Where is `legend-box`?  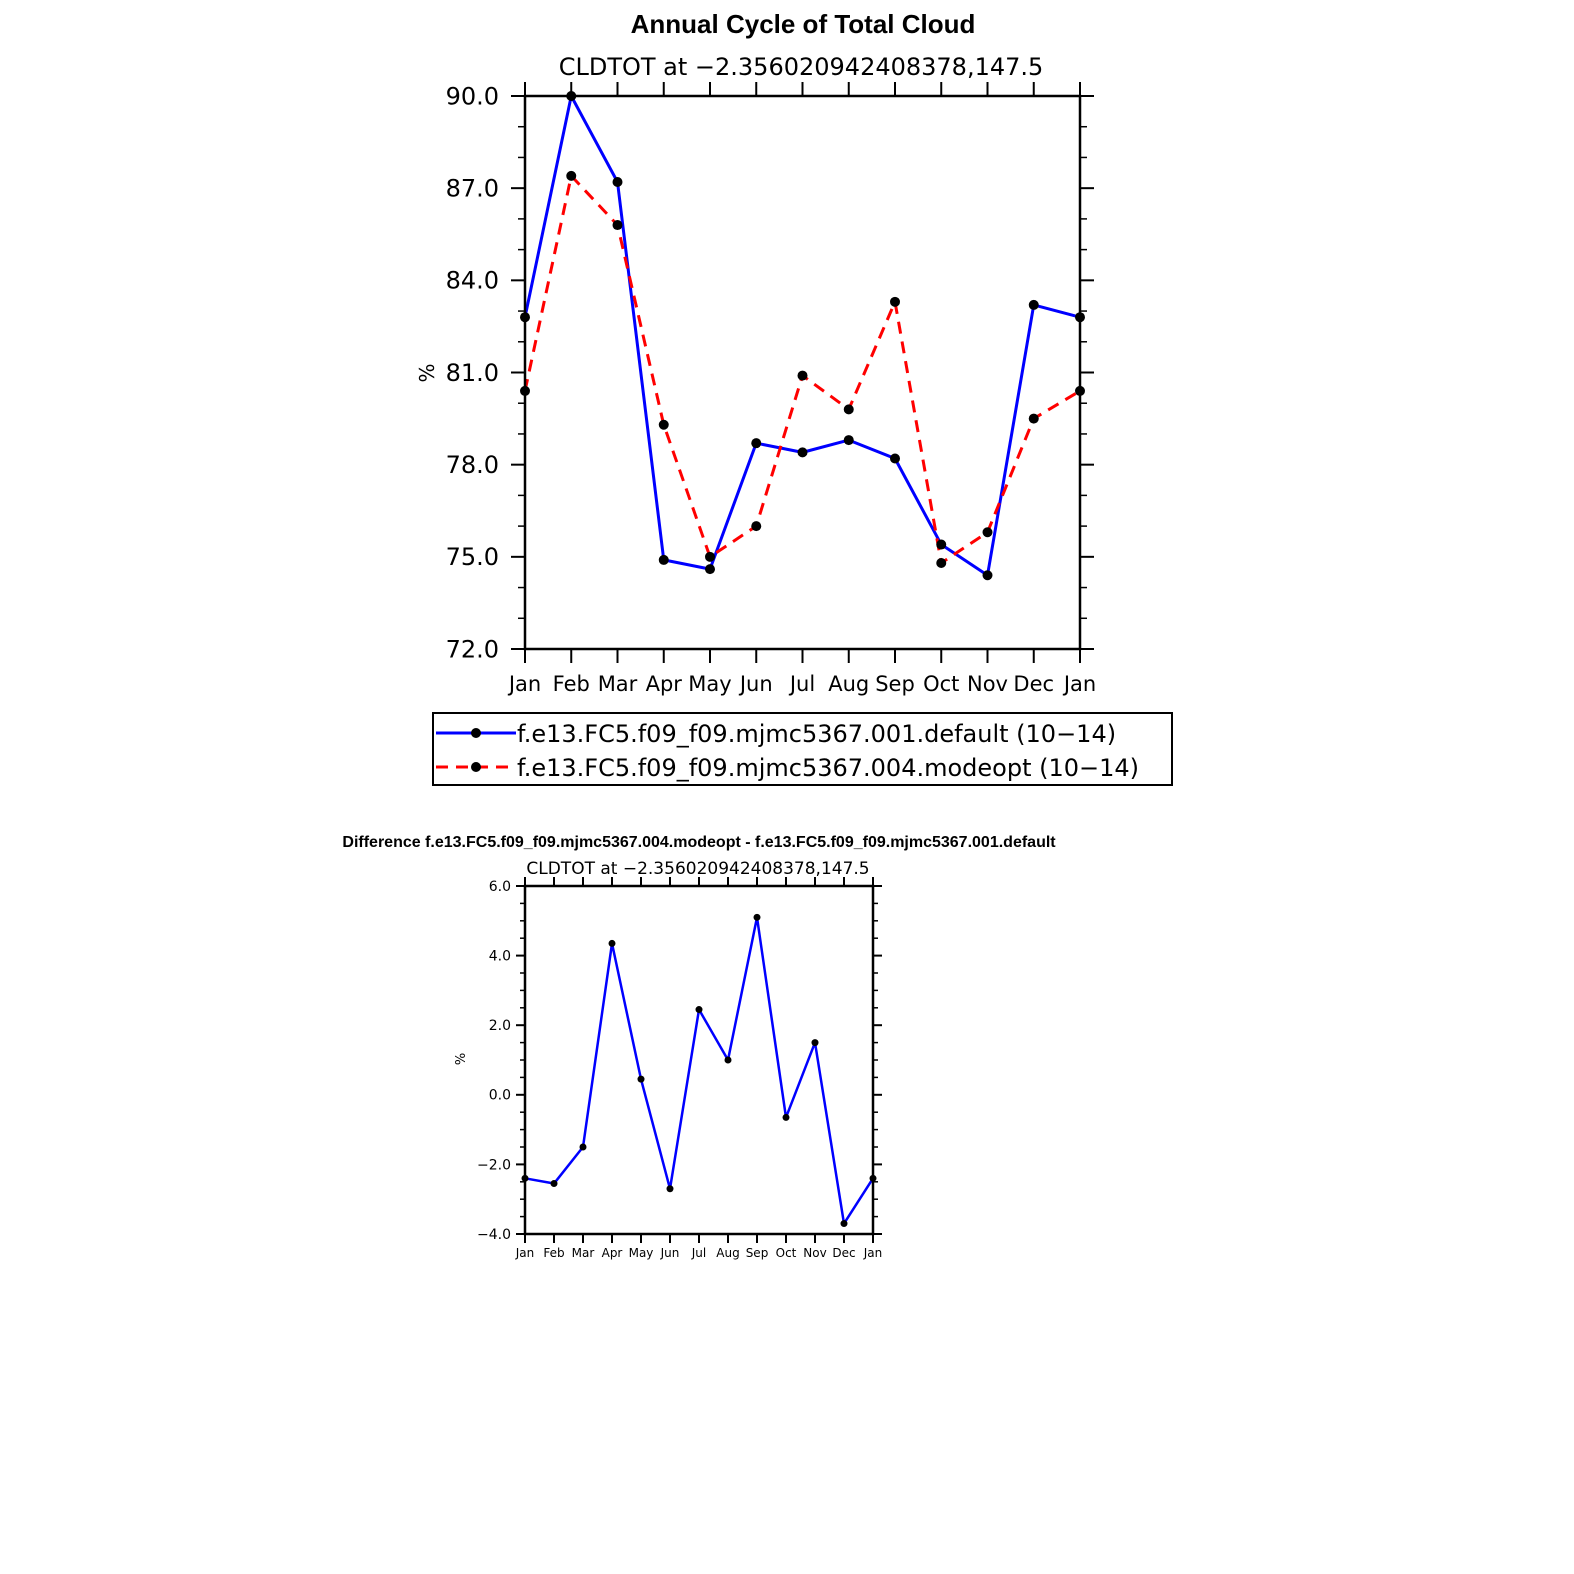 legend-box is located at coordinates (802, 749).